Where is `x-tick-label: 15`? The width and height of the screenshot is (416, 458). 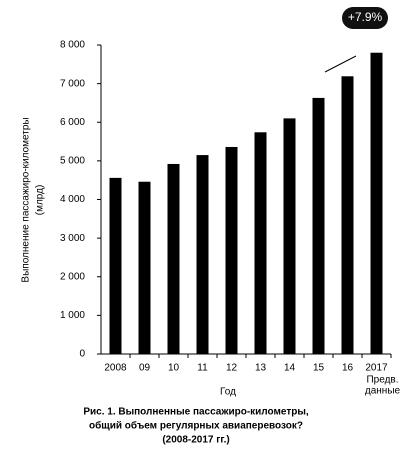
x-tick-label: 15 is located at coordinates (319, 368).